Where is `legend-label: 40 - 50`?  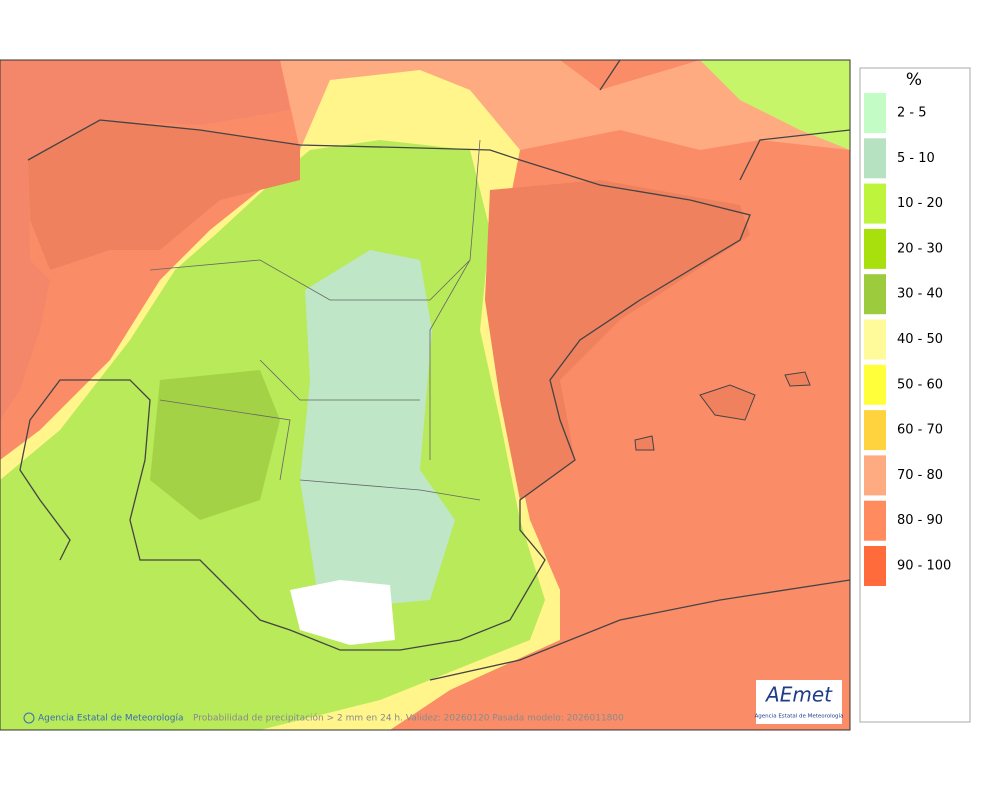
legend-label: 40 - 50 is located at coordinates (920, 339).